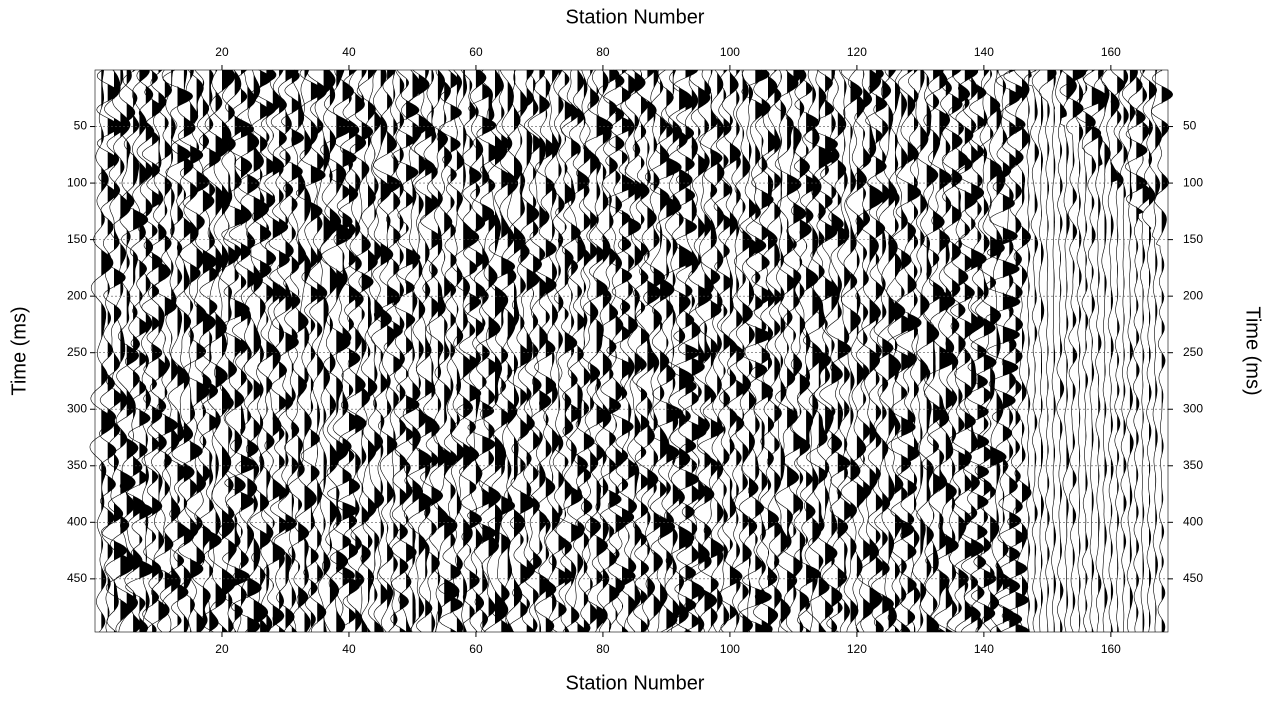 The width and height of the screenshot is (1274, 705). I want to click on x-tick-label-bottom: 20, so click(222, 649).